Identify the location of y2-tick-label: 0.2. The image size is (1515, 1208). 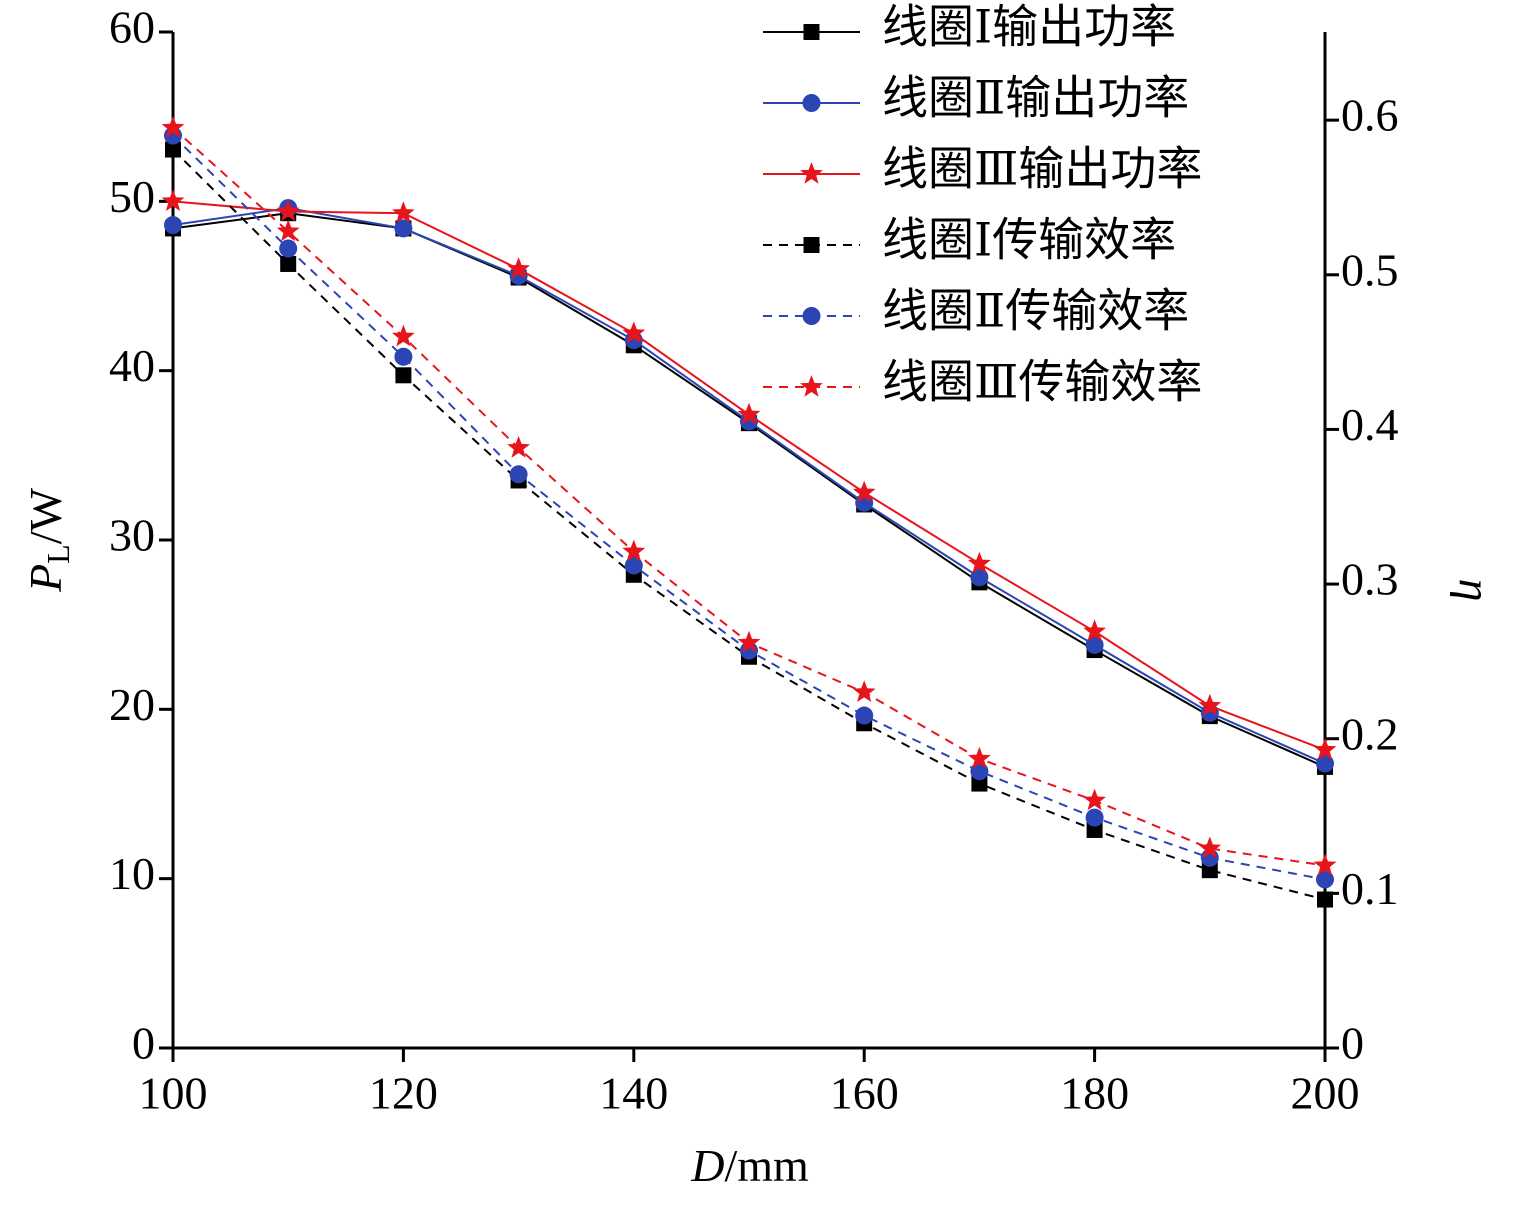
(1370, 733).